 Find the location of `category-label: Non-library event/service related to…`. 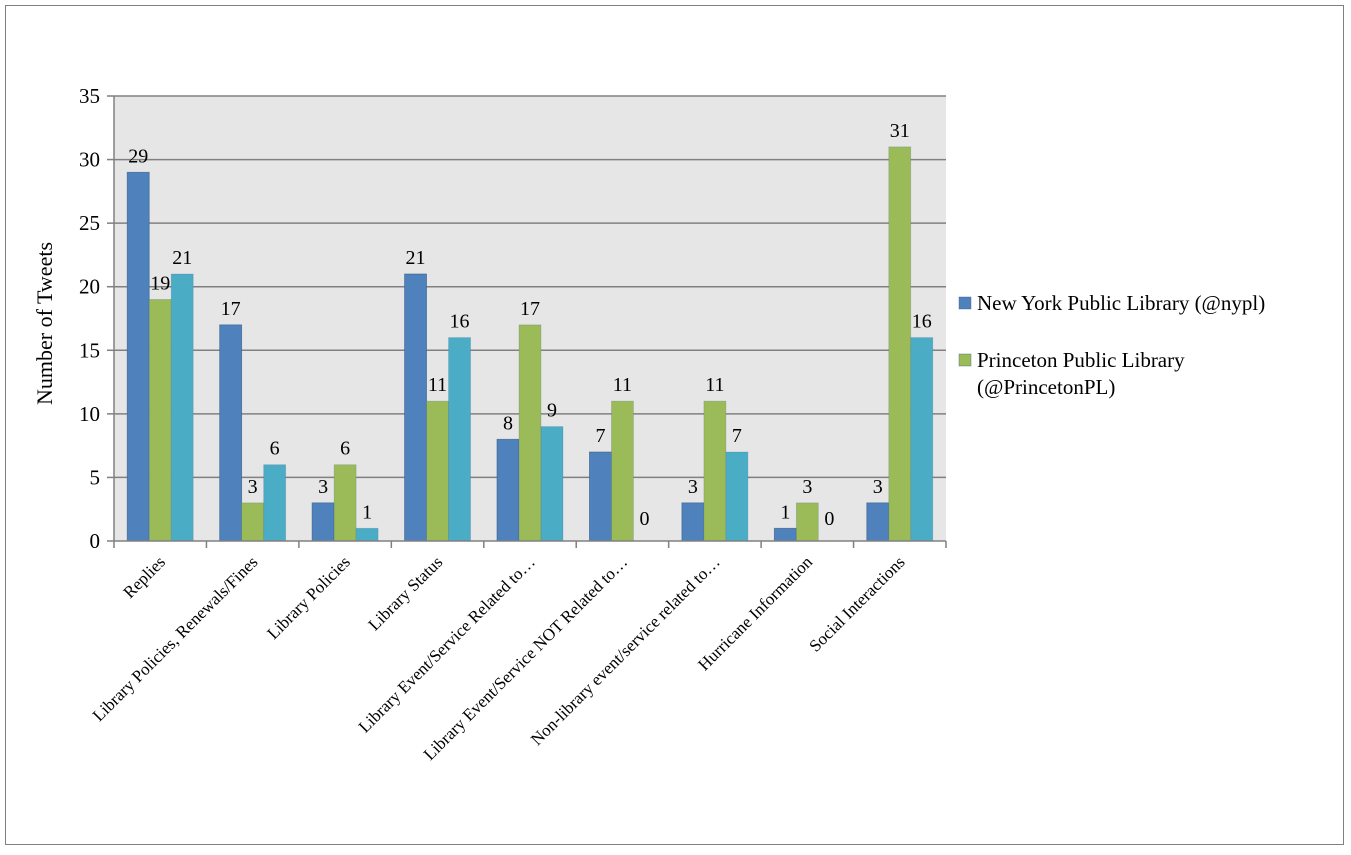

category-label: Non-library event/service related to… is located at coordinates (625, 650).